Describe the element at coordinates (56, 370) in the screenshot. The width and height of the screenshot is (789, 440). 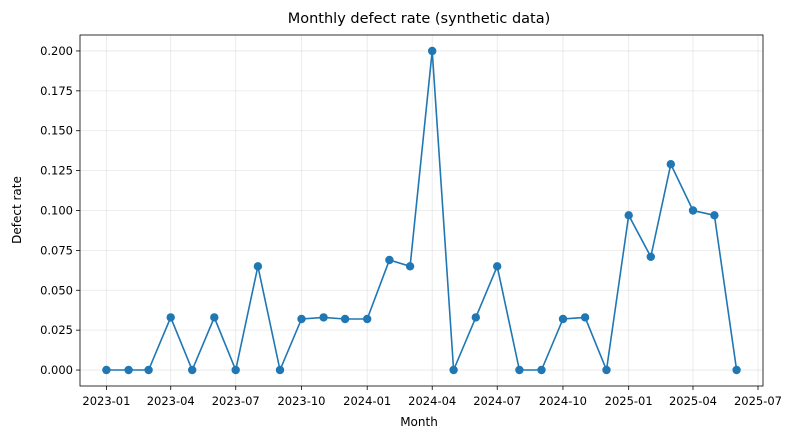
I see `y-tick-label: 0.000` at that location.